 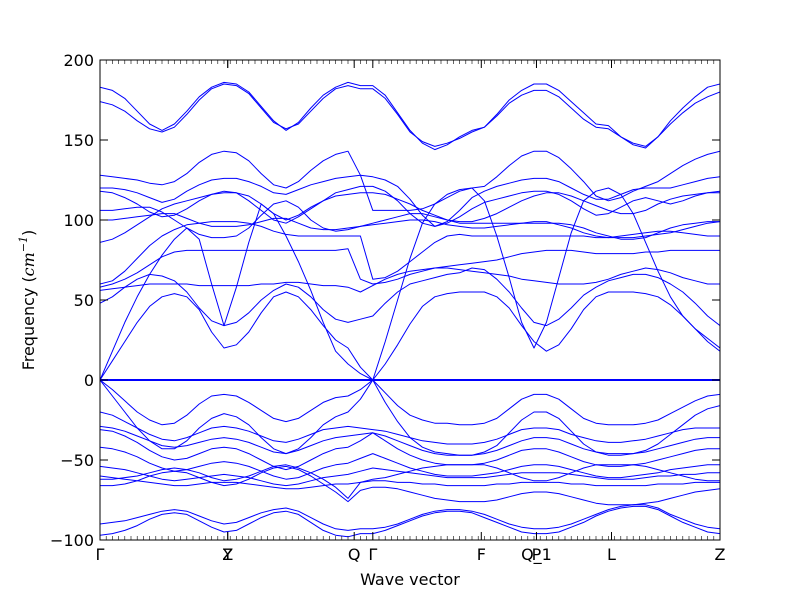 What do you see at coordinates (78, 140) in the screenshot?
I see `y-tick-label-1: 150` at bounding box center [78, 140].